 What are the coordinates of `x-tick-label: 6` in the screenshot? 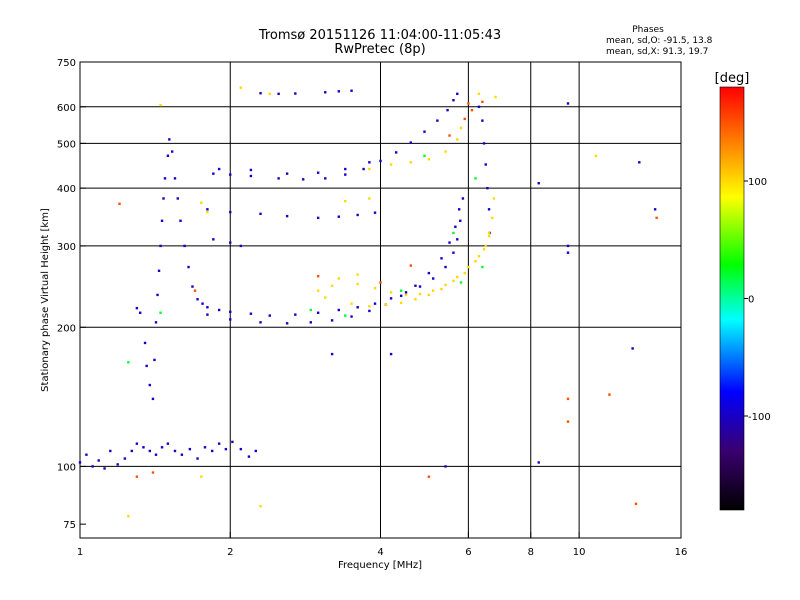 It's located at (468, 552).